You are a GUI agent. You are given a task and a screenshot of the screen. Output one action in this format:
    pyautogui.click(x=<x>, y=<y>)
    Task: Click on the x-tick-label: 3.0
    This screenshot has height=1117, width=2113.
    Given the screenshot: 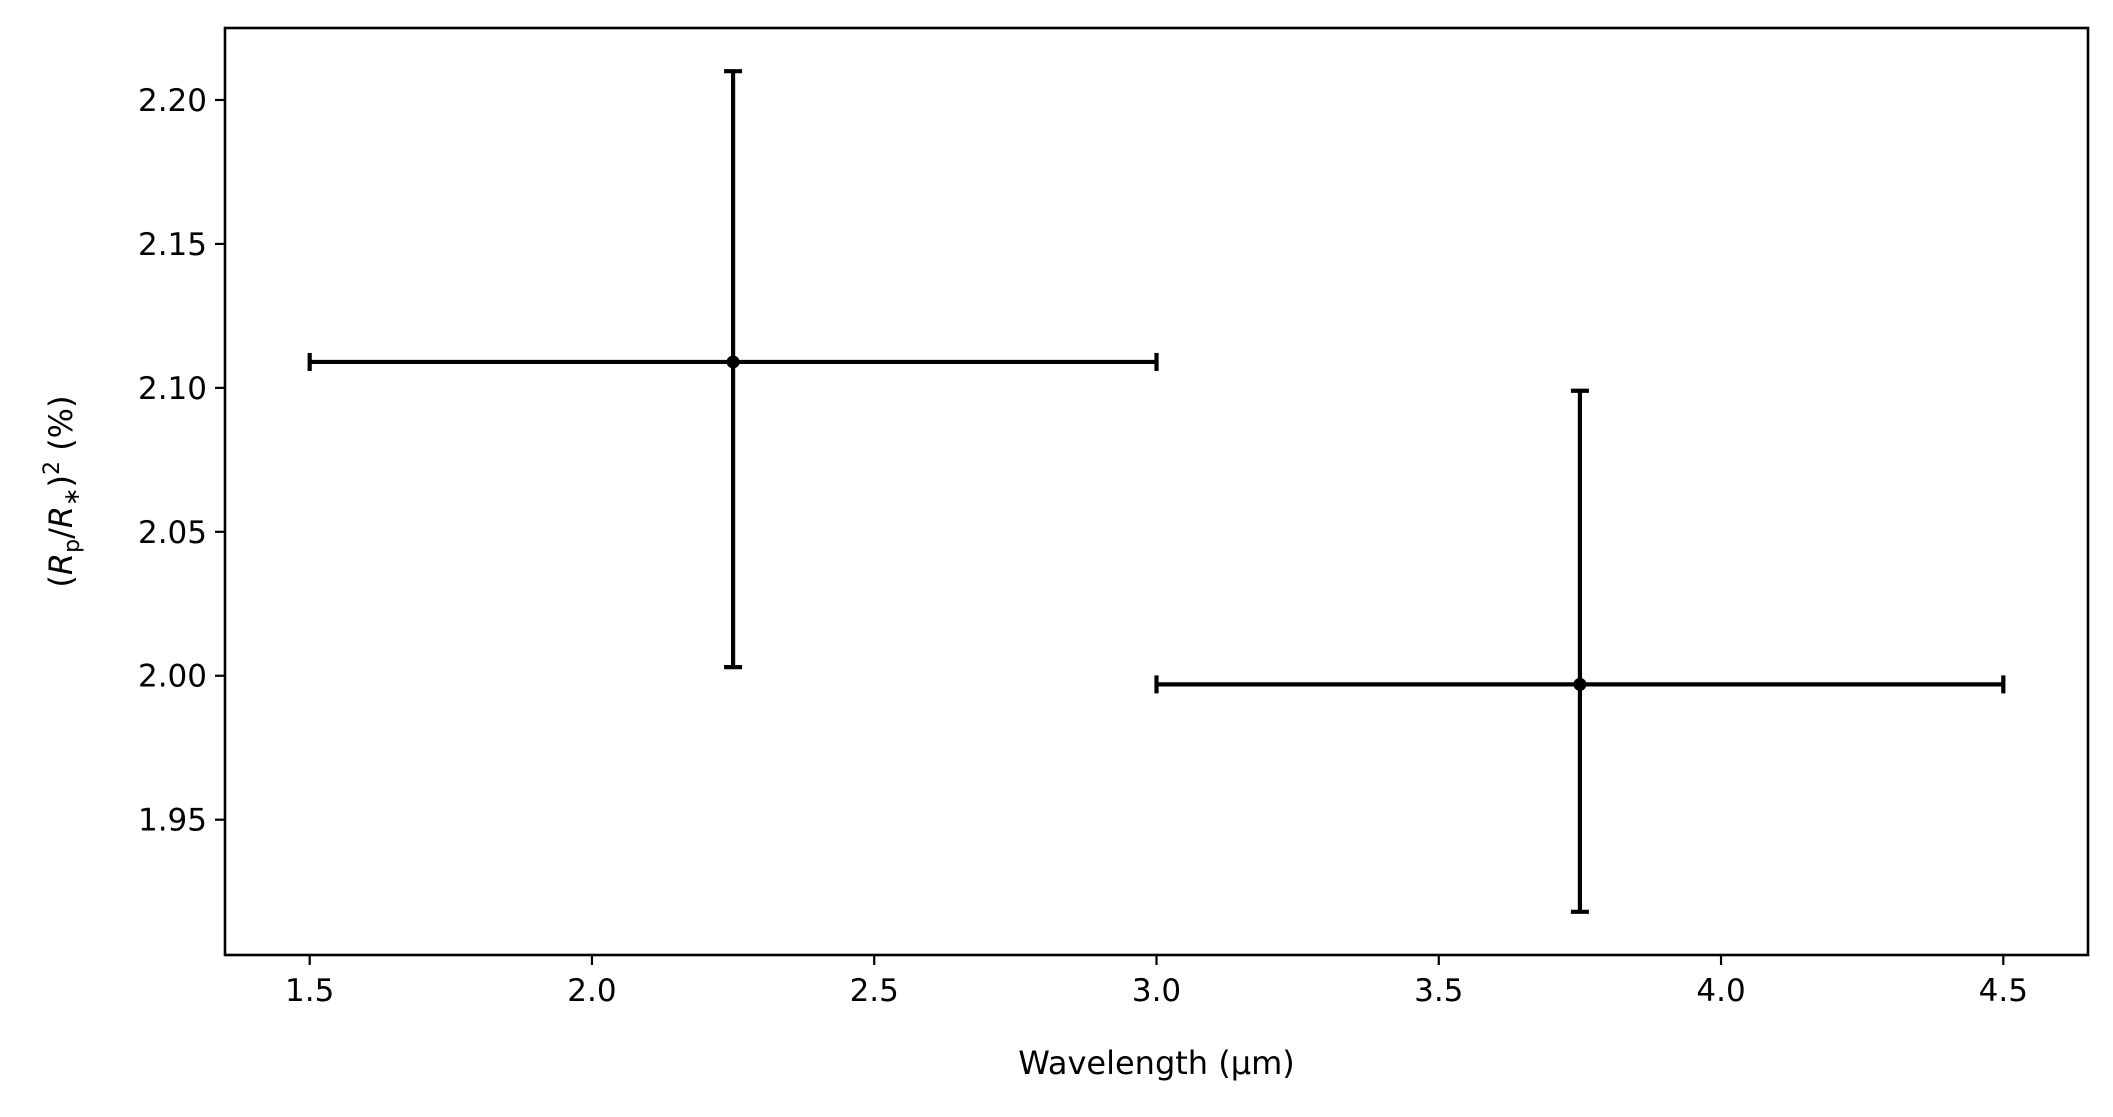 What is the action you would take?
    pyautogui.click(x=1156, y=991)
    